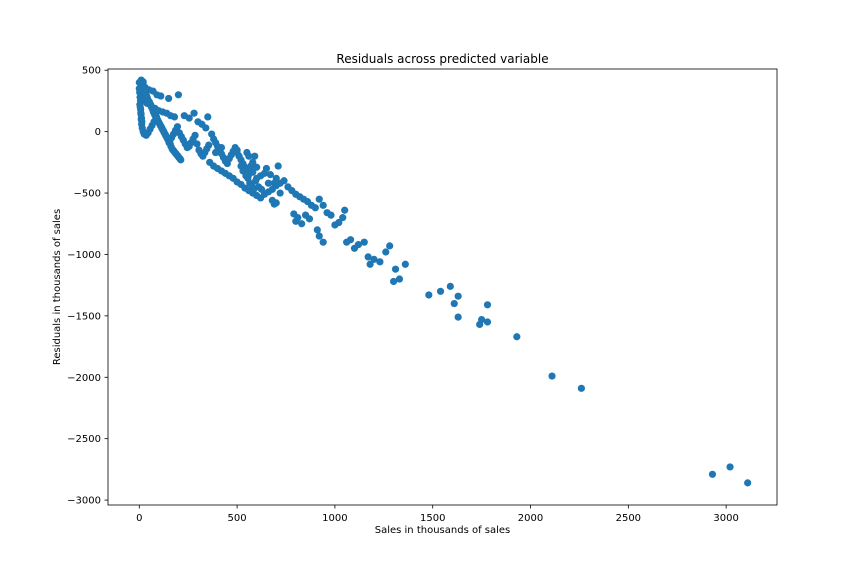 This screenshot has height=580, width=864. What do you see at coordinates (432, 518) in the screenshot?
I see `x-tick-label: 1500` at bounding box center [432, 518].